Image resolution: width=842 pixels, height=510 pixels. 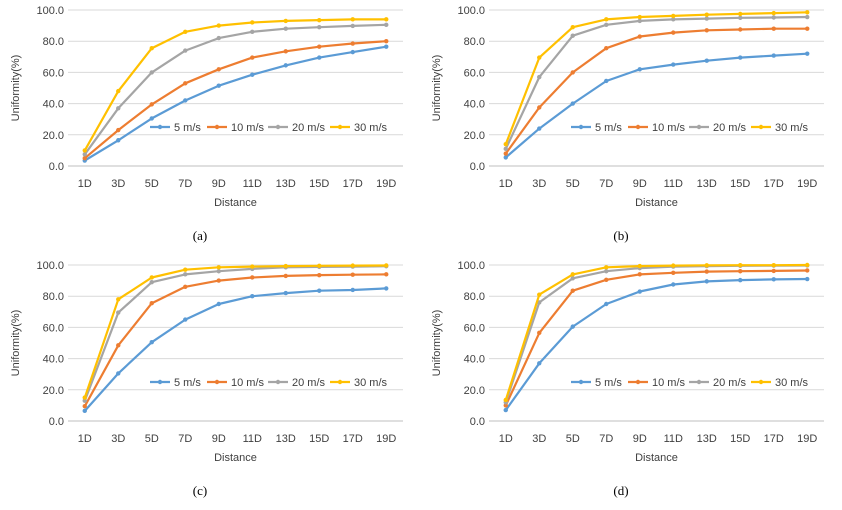 I want to click on y-tick-label: 80.0, so click(x=53, y=297).